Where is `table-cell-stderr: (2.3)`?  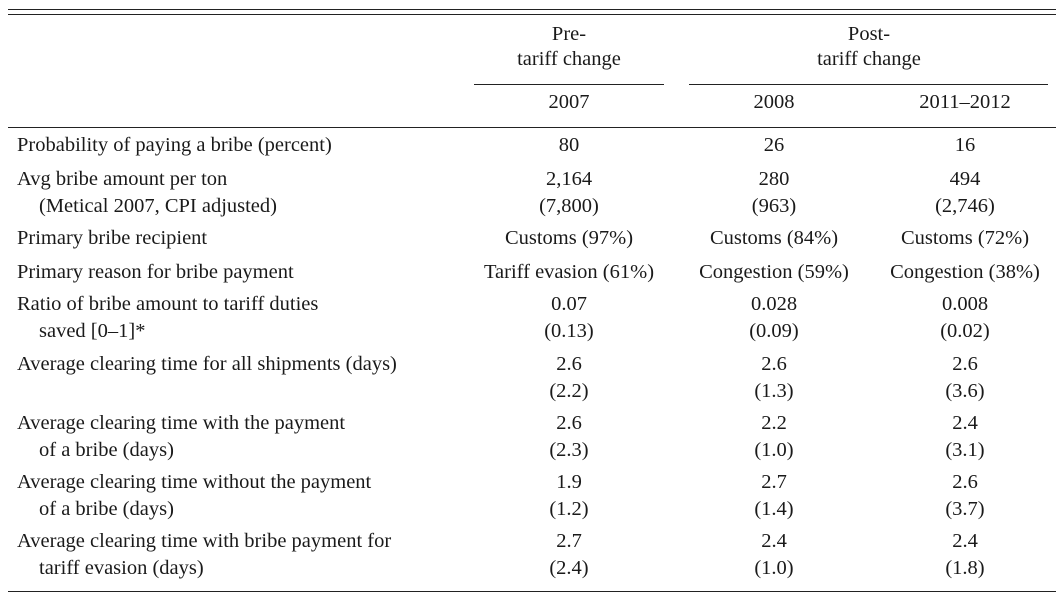
table-cell-stderr: (2.3) is located at coordinates (569, 450).